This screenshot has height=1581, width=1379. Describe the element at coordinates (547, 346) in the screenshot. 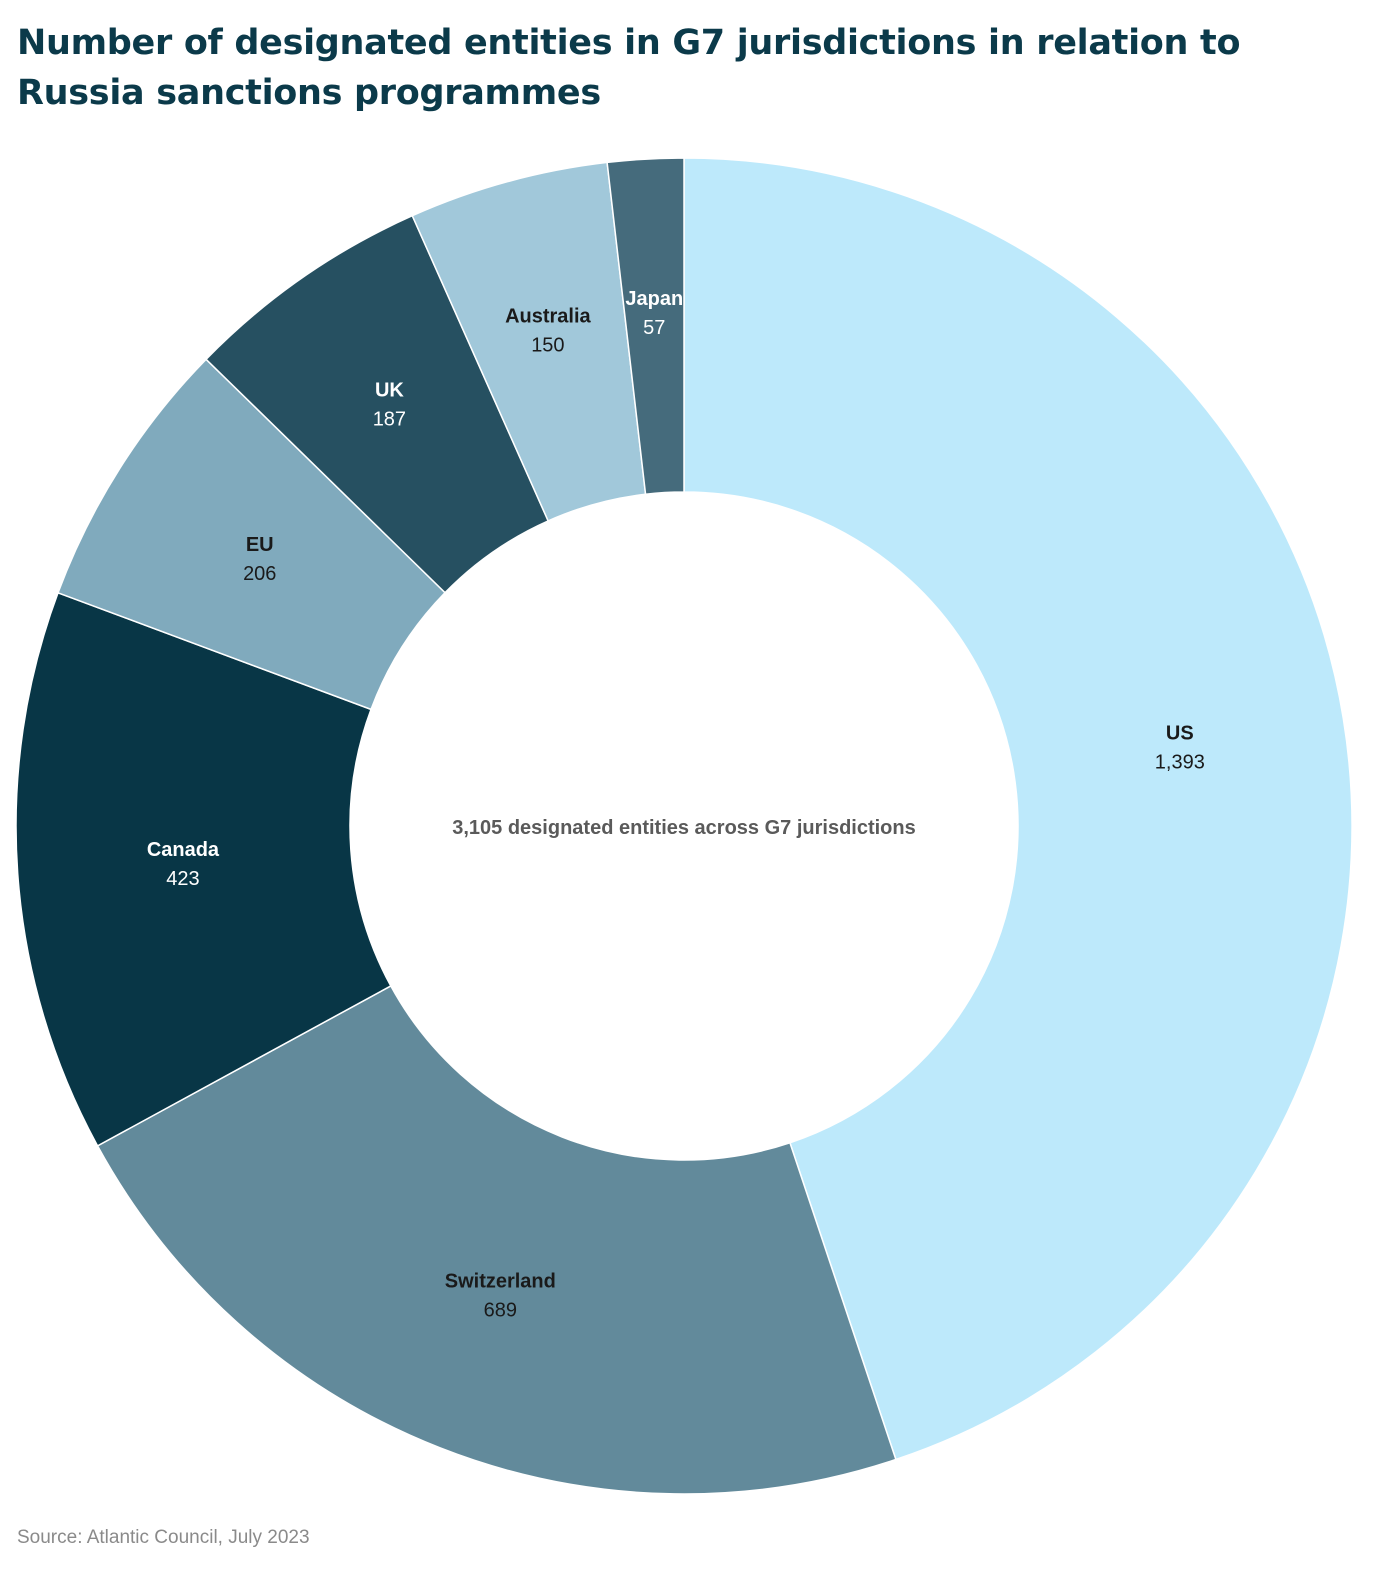

I see `slice-value-australia: 150` at that location.